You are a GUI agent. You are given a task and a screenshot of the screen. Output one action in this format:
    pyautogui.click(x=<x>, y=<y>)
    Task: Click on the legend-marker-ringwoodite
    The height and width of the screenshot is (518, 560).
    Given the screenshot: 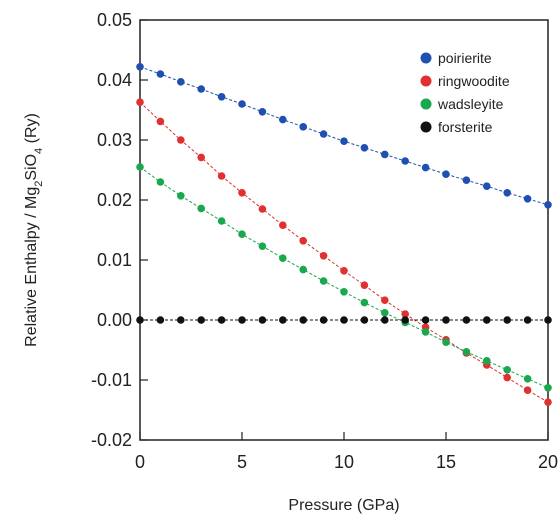 What is the action you would take?
    pyautogui.click(x=426, y=81)
    